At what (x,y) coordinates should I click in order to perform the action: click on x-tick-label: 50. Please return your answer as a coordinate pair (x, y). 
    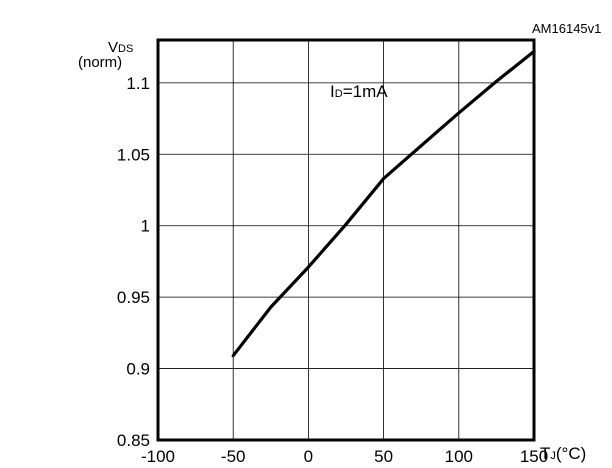
    Looking at the image, I should click on (383, 456).